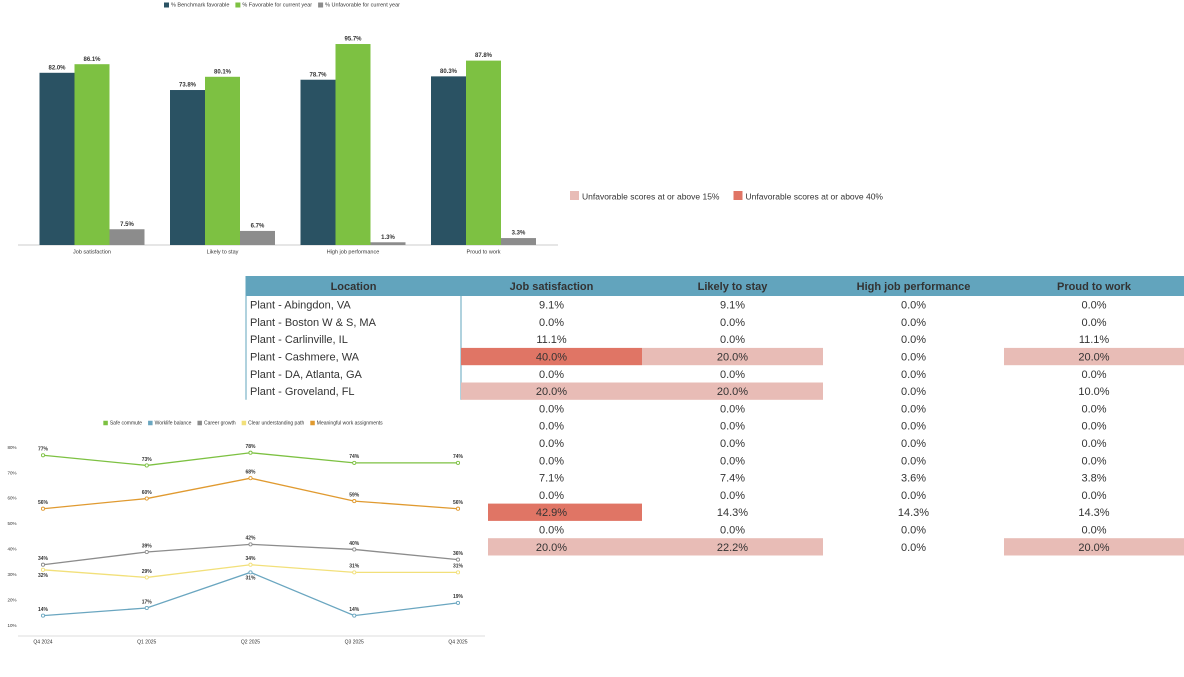  Describe the element at coordinates (815, 196) in the screenshot. I see `legend-label: Unfavorable scores at or above 40%` at that location.